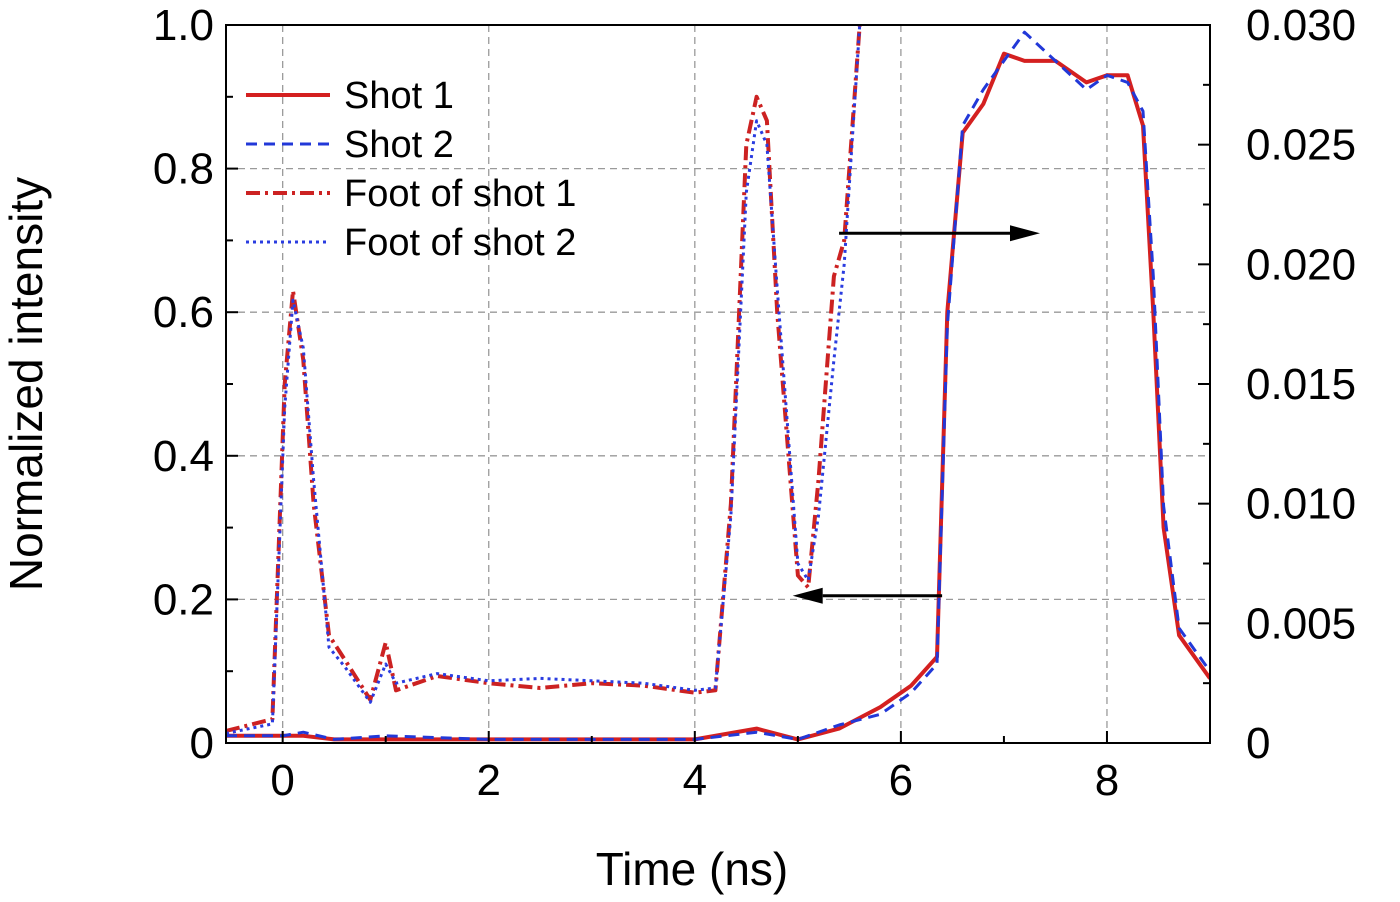 The height and width of the screenshot is (902, 1400). What do you see at coordinates (692, 869) in the screenshot?
I see `x-axis-title: Time (ns)` at bounding box center [692, 869].